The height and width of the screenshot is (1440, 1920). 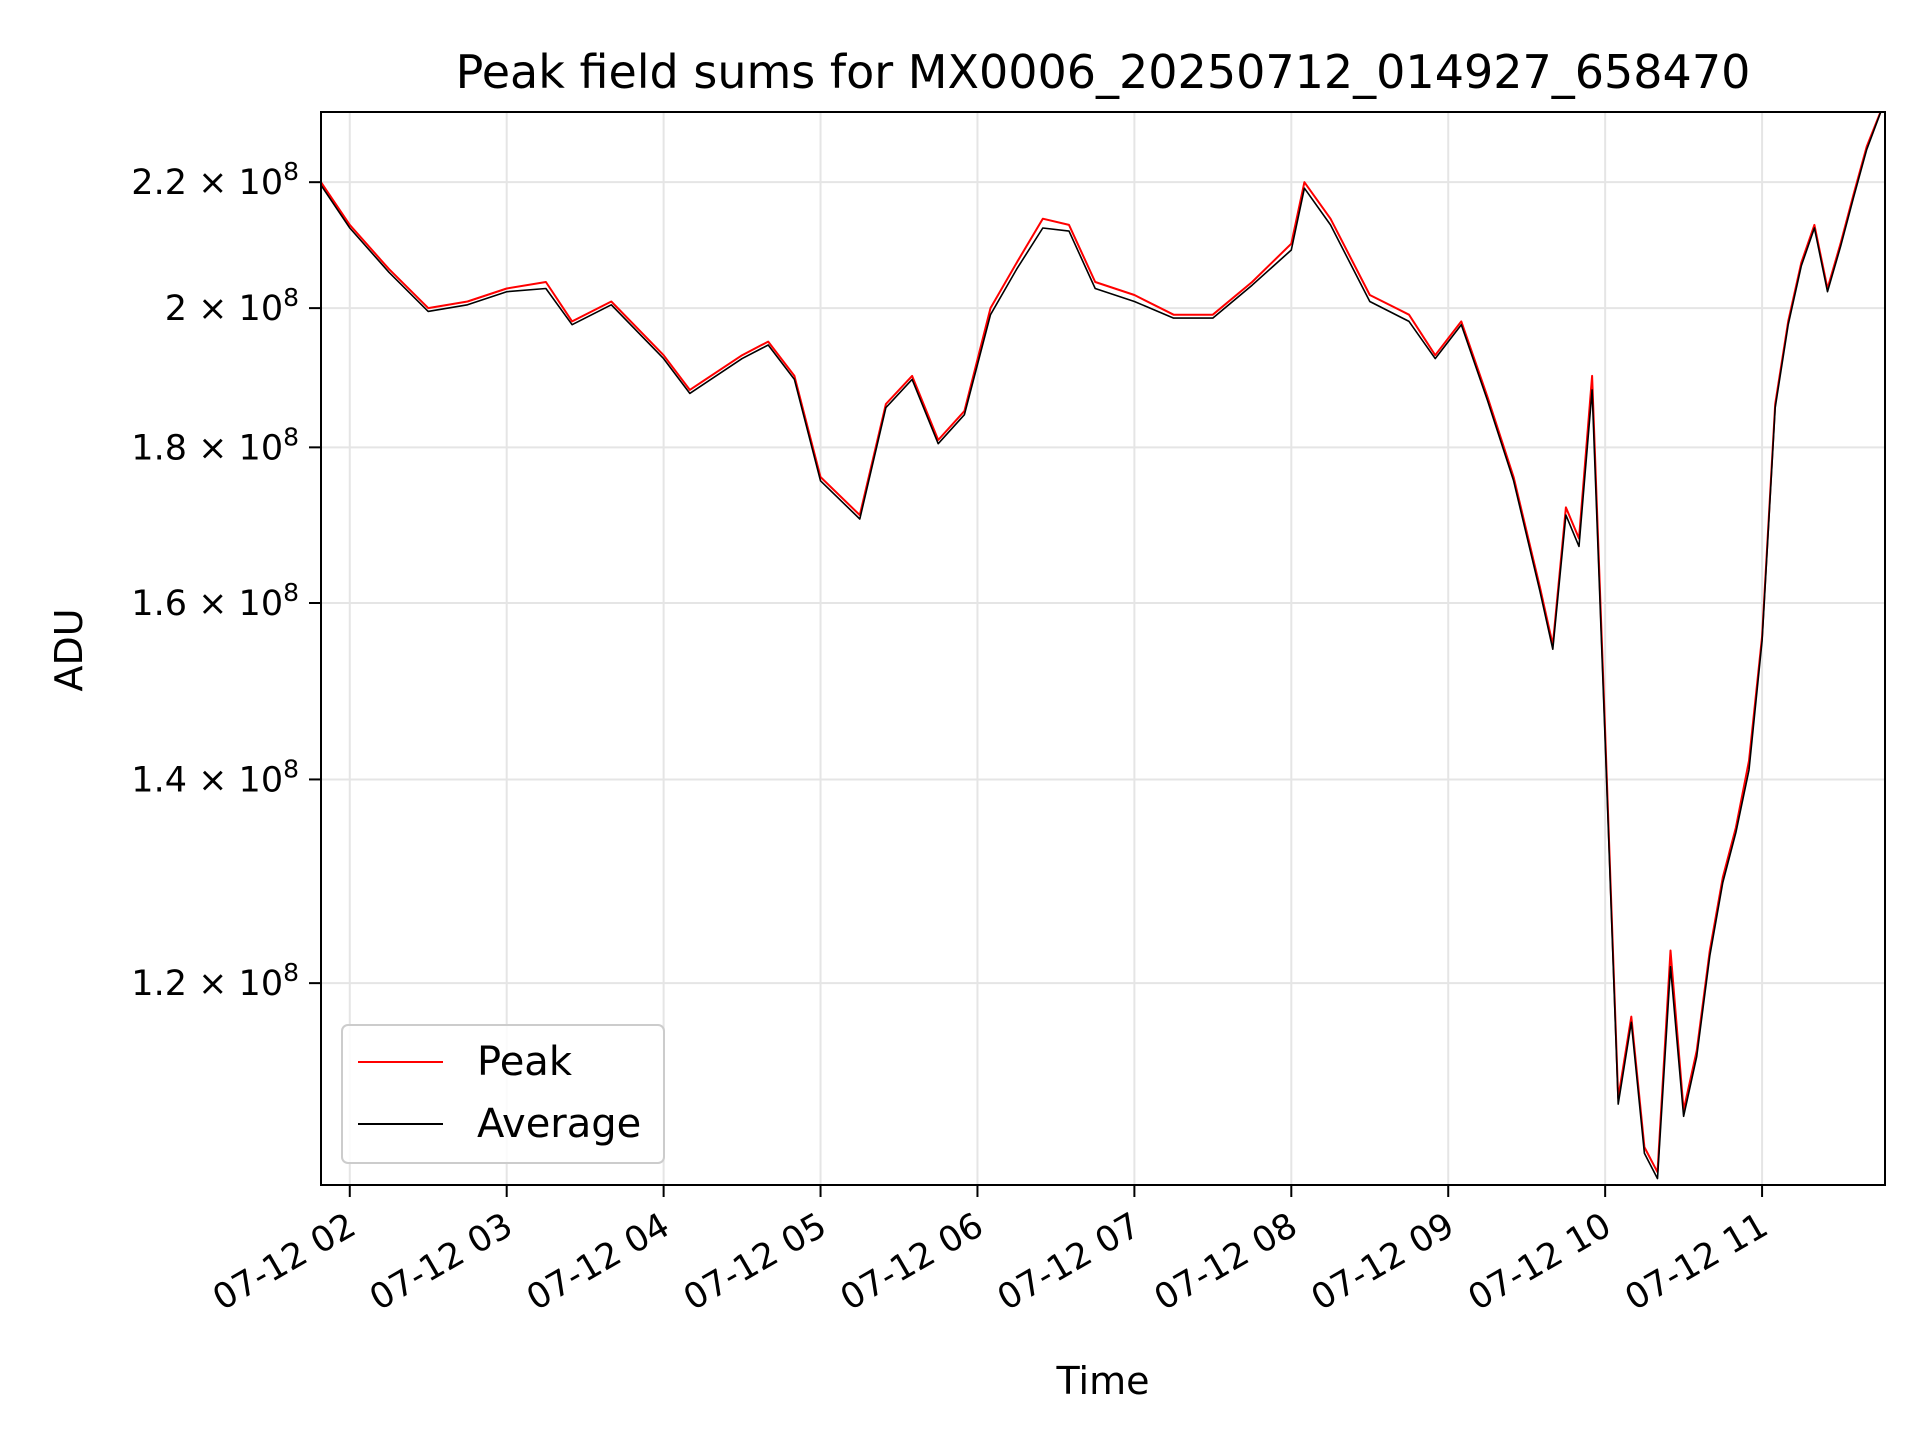 I want to click on legend-label-average: Average, so click(x=559, y=1124).